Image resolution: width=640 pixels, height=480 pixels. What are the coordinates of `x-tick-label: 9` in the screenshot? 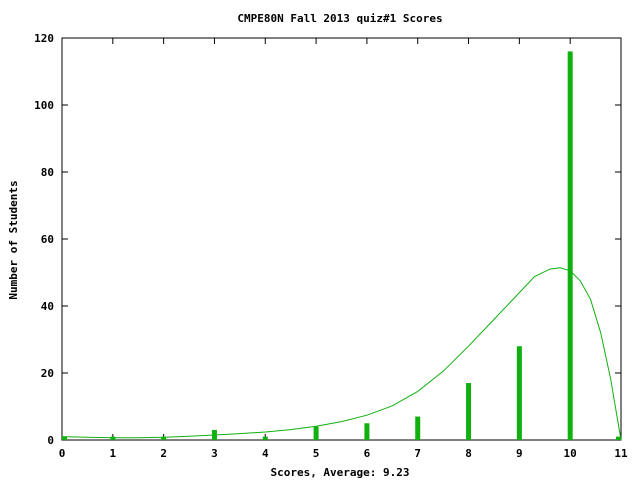 It's located at (519, 453).